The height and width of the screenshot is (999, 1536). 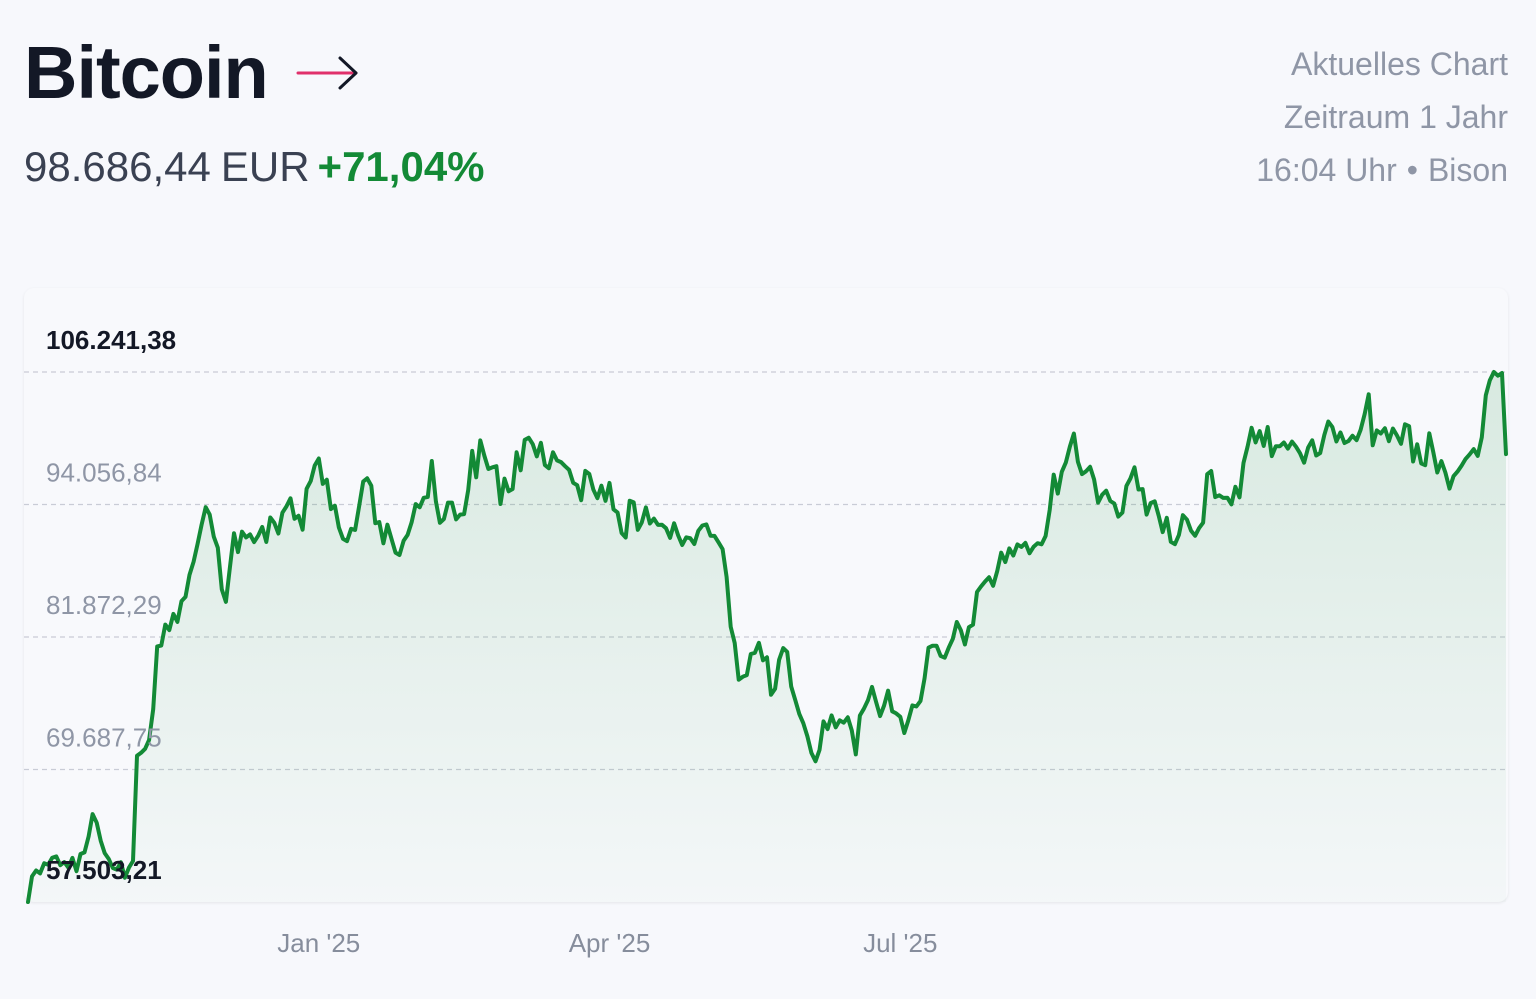 I want to click on currency-label: EUR, so click(x=265, y=166).